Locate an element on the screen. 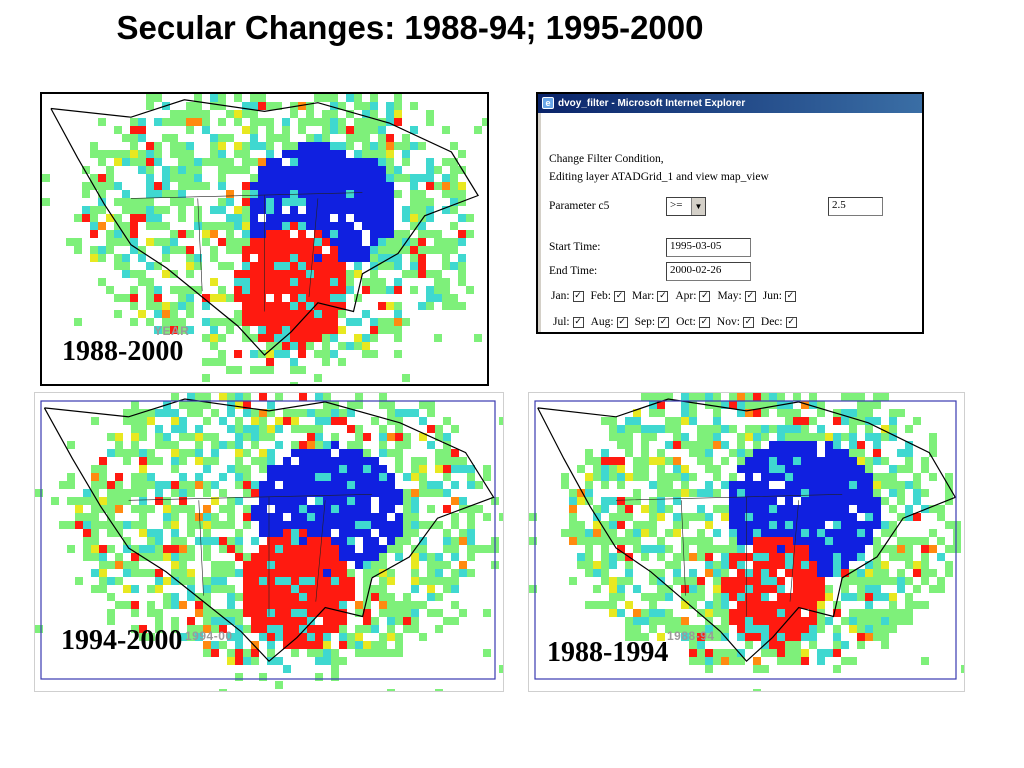 This screenshot has width=1024, height=768. month-label: Jul: is located at coordinates (561, 322).